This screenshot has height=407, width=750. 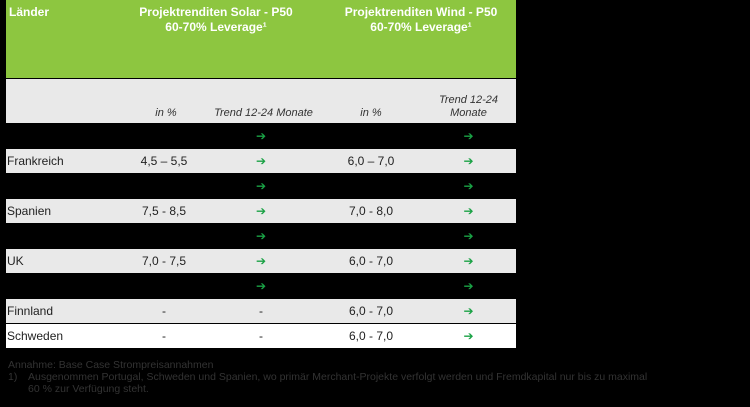 I want to click on wind-percent-label: in %, so click(x=371, y=113).